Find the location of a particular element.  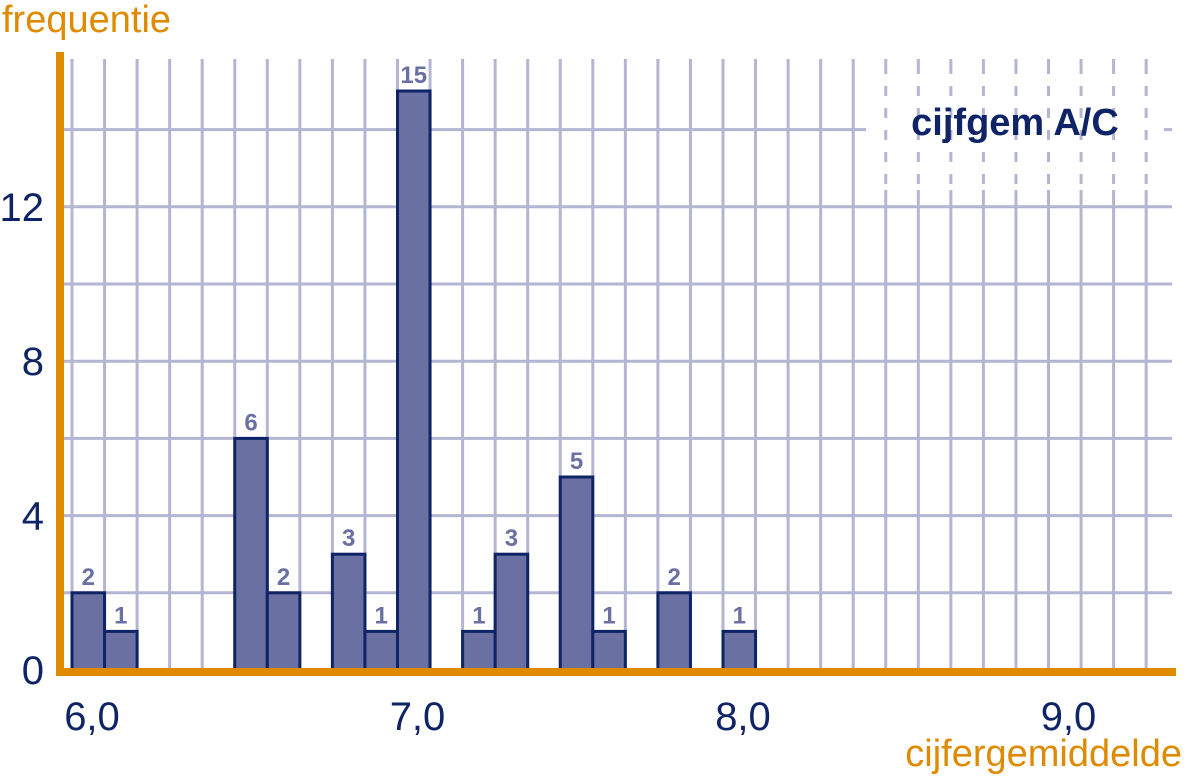

bar-value-label: 5 is located at coordinates (576, 461).